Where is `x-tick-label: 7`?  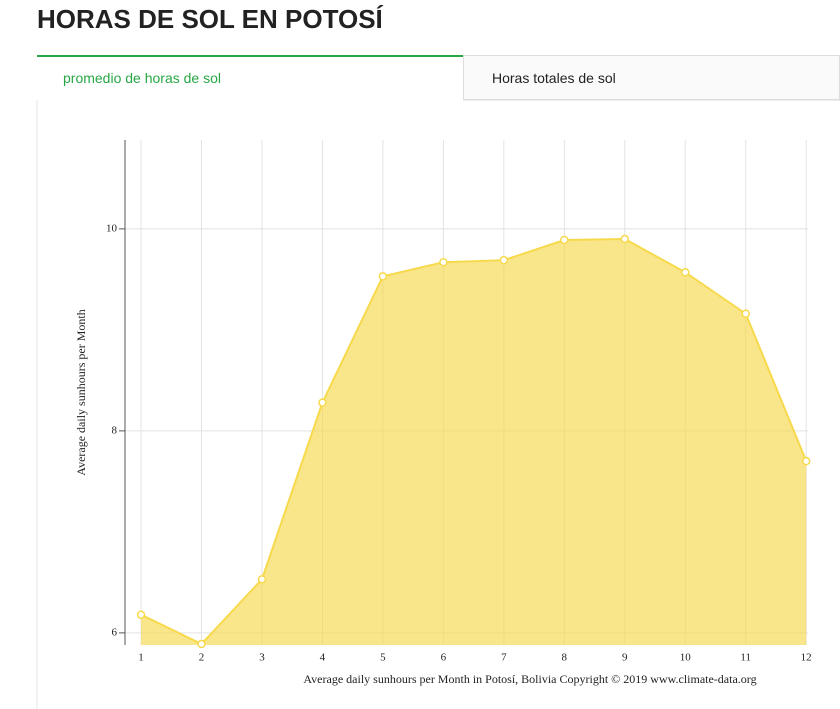
x-tick-label: 7 is located at coordinates (504, 658).